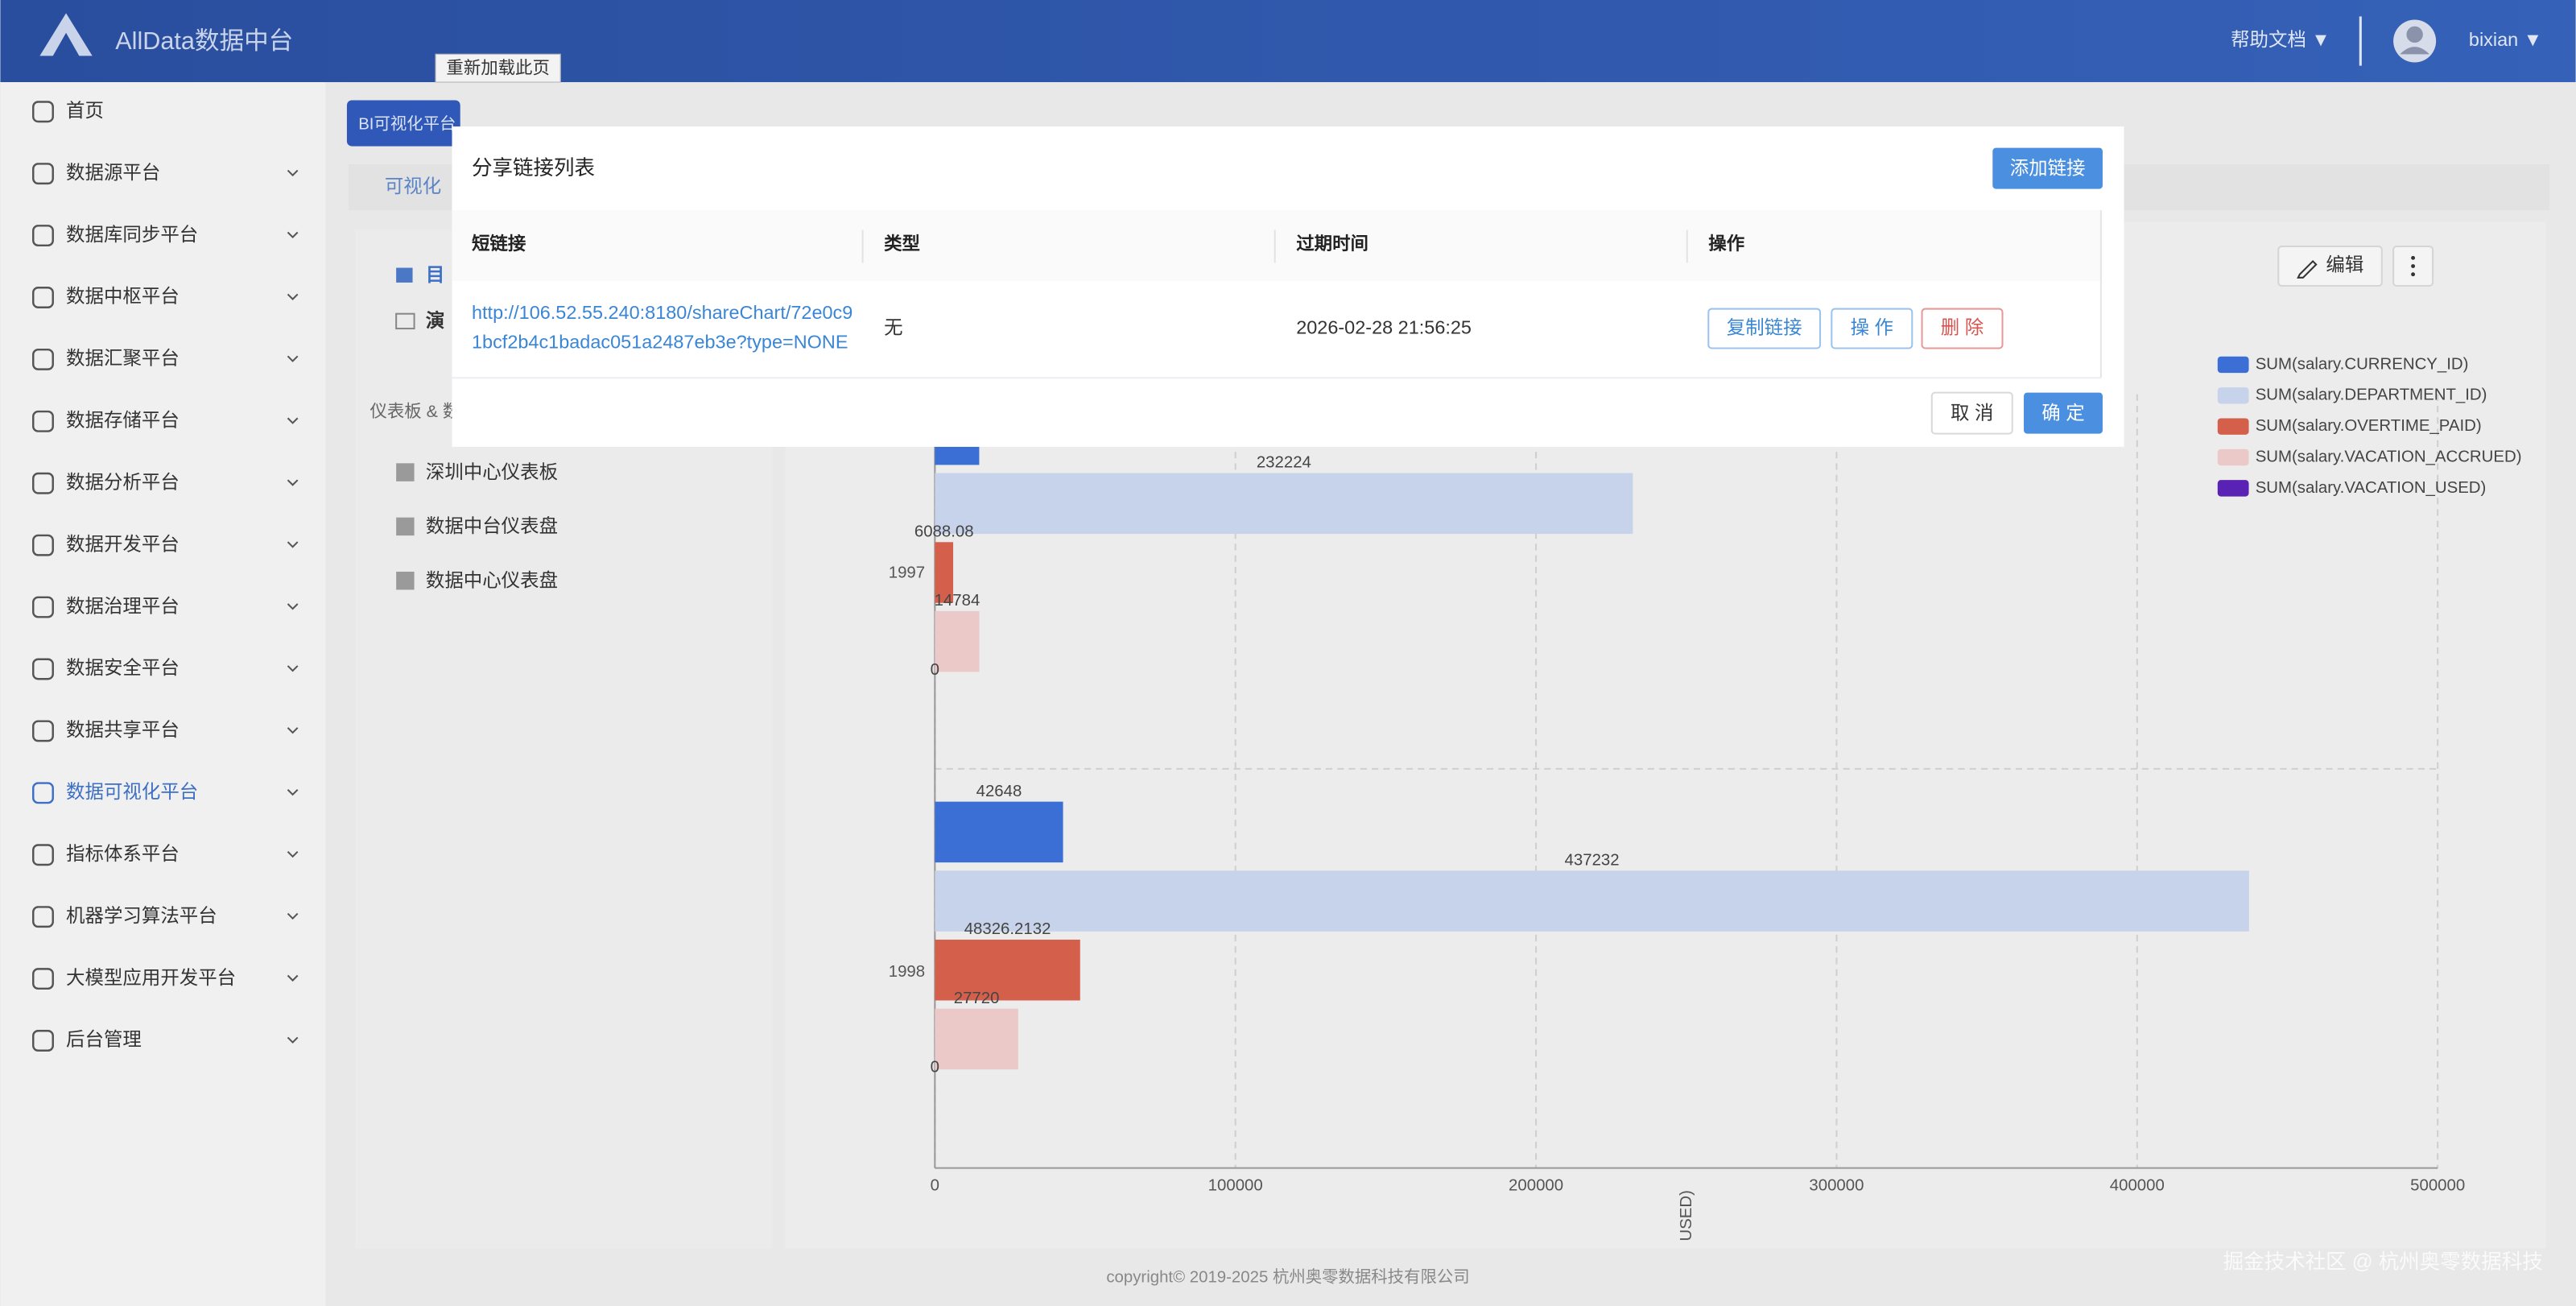 This screenshot has width=2576, height=1306. I want to click on column-header: 短链接, so click(499, 243).